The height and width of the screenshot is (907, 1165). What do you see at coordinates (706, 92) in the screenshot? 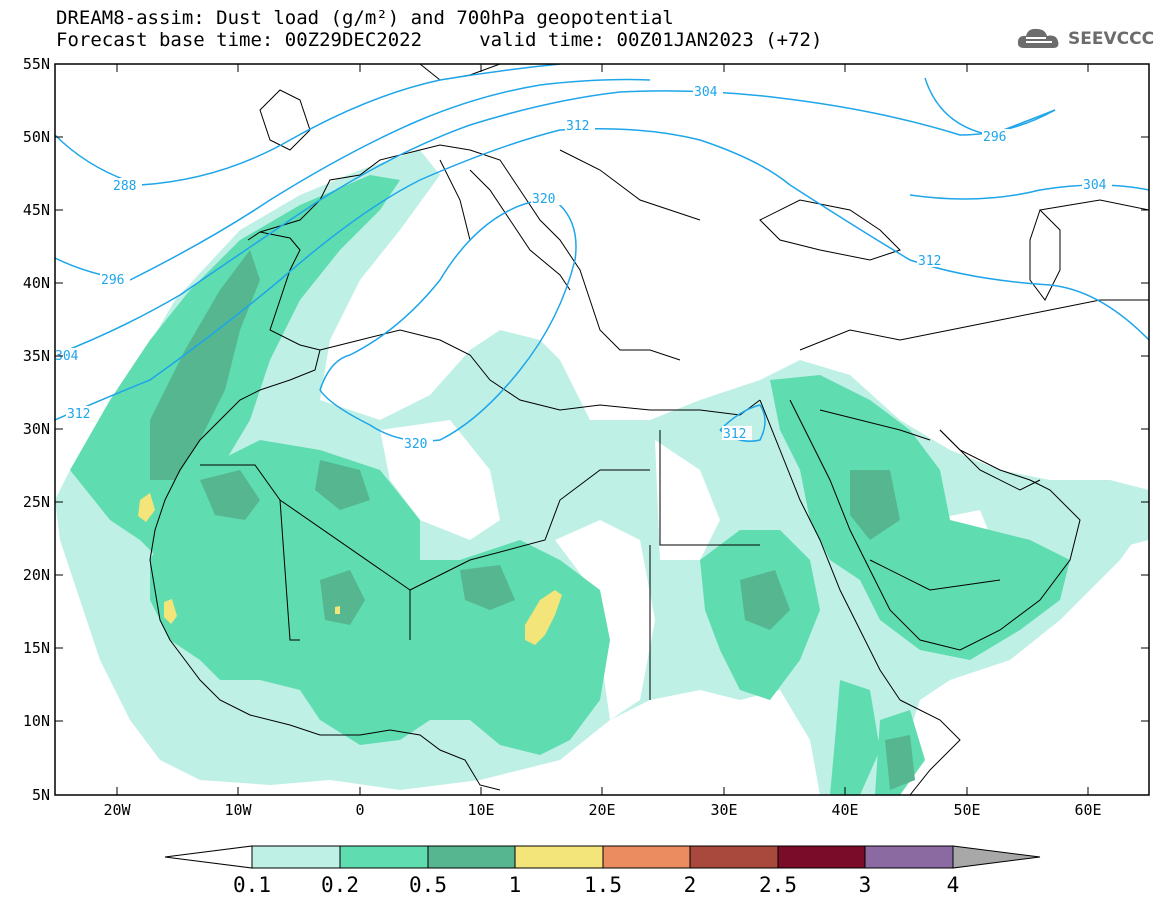
I see `contour-label-304: 304` at bounding box center [706, 92].